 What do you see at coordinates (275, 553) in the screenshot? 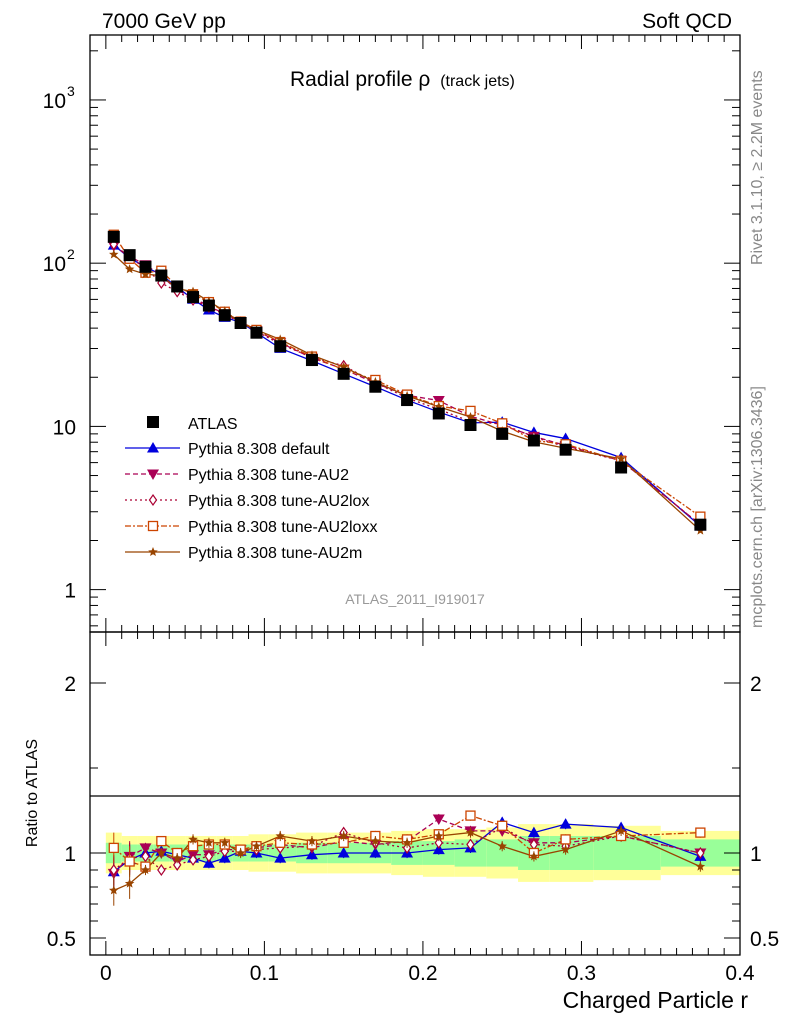
I see `legend-label-series-4: Pythia 8.308 tune-AU2m` at bounding box center [275, 553].